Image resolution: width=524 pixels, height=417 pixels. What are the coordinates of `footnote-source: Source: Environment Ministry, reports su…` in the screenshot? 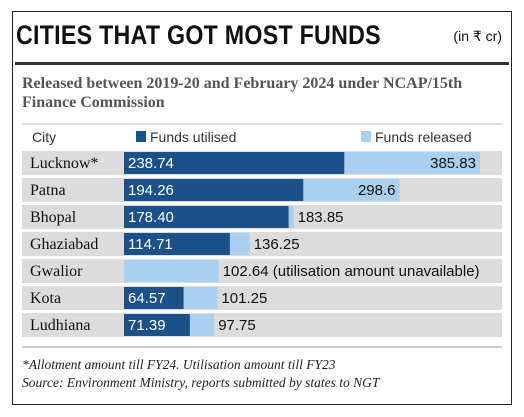 It's located at (201, 382).